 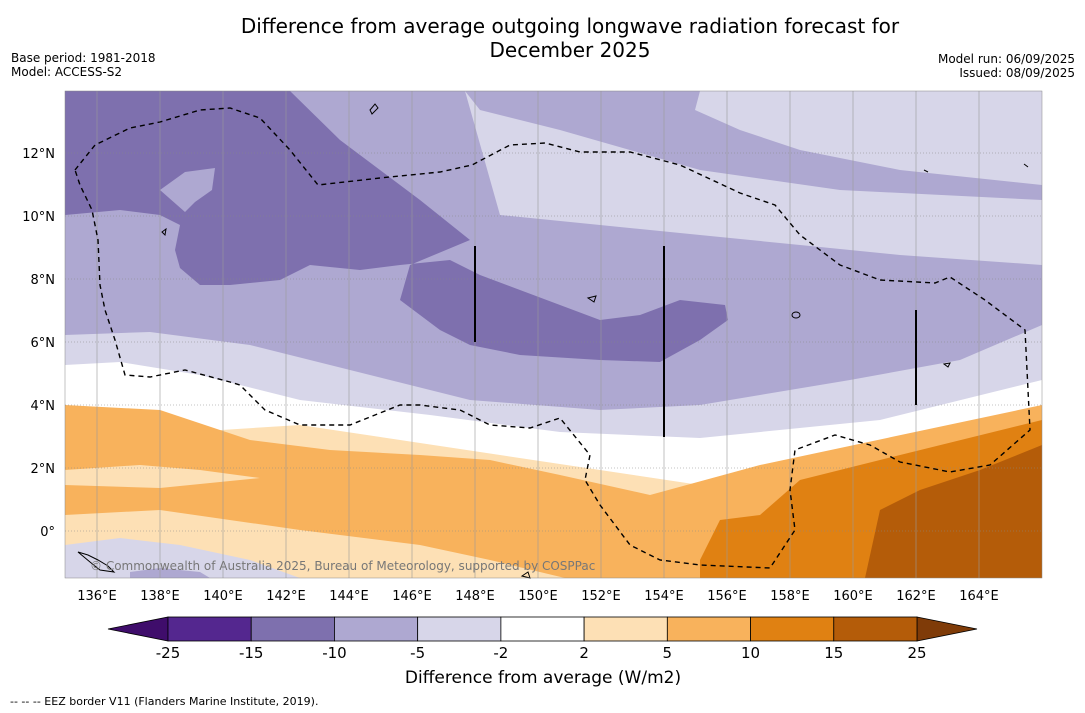 What do you see at coordinates (475, 596) in the screenshot?
I see `lon-label: 148°E` at bounding box center [475, 596].